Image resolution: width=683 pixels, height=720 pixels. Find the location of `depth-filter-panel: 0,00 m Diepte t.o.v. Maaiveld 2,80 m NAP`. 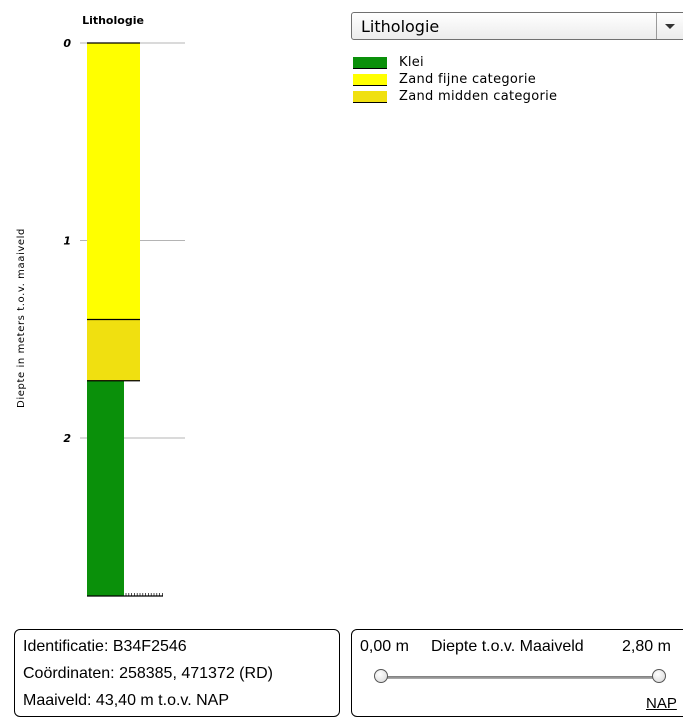

depth-filter-panel: 0,00 m Diepte t.o.v. Maaiveld 2,80 m NAP is located at coordinates (517, 673).